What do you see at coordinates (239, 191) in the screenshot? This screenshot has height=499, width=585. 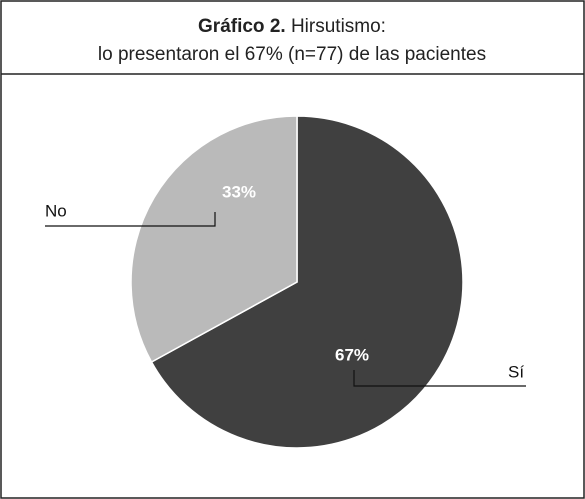 I see `value-label: 33%` at bounding box center [239, 191].